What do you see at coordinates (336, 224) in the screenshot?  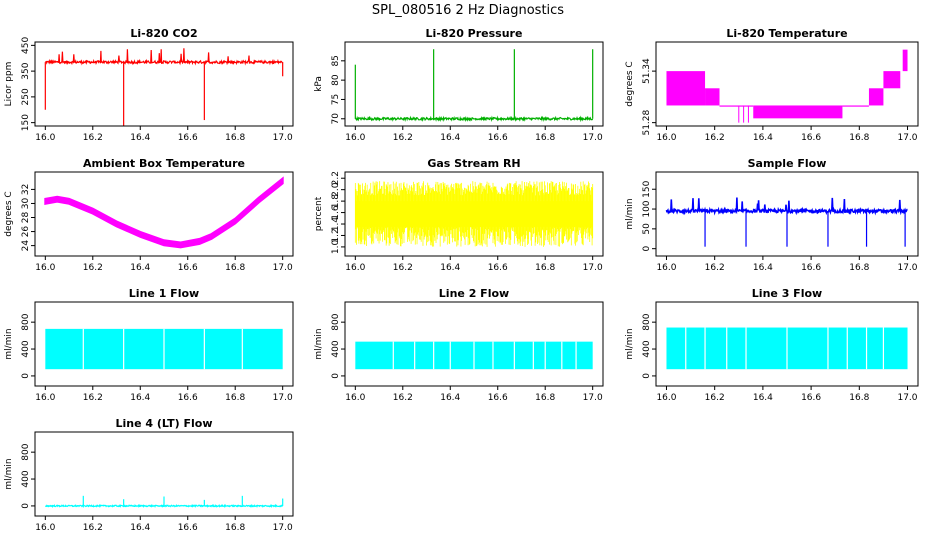 I see `y-tick-label: 1.4` at bounding box center [336, 224].